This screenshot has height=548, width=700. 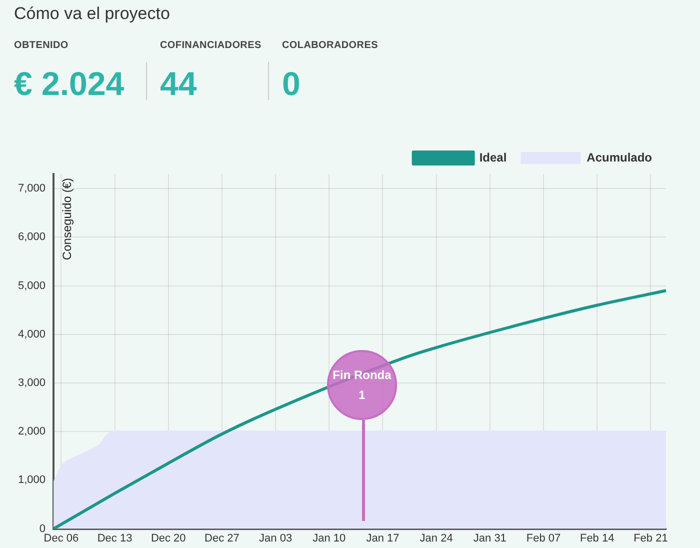 What do you see at coordinates (42, 45) in the screenshot?
I see `text: OBTENIDO` at bounding box center [42, 45].